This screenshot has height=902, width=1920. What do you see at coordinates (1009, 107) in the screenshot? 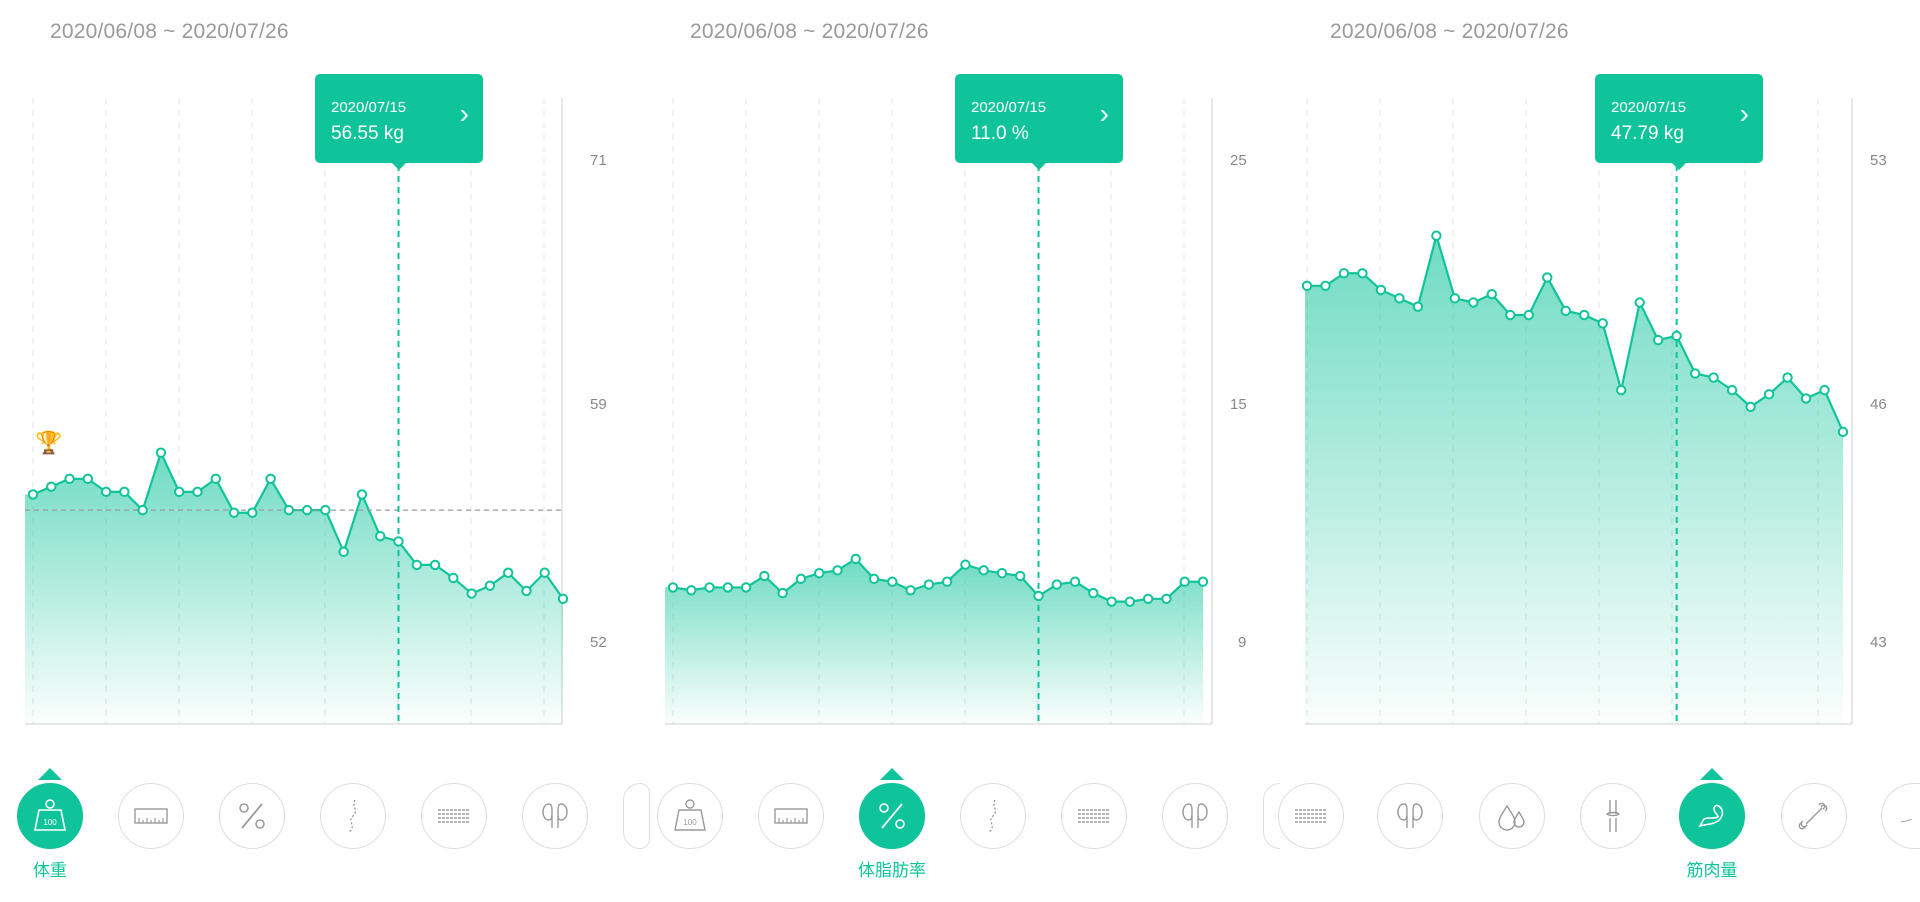
I see `tooltip-date: 2020/07/15` at bounding box center [1009, 107].